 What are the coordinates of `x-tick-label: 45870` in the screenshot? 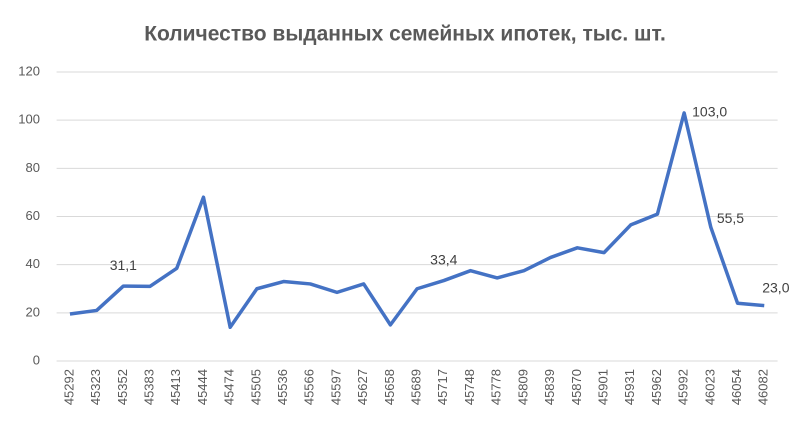 It's located at (576, 387).